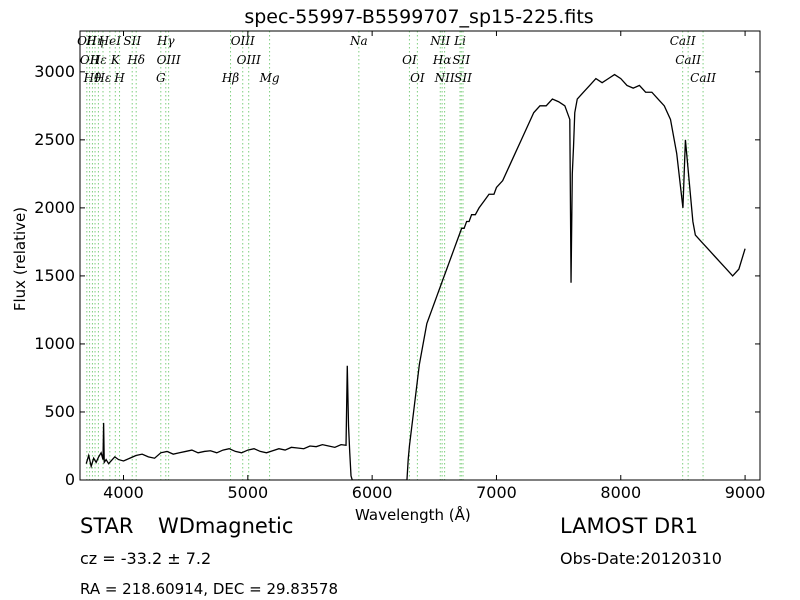 This screenshot has height=600, width=800. I want to click on line-label-15: OIII, so click(243, 41).